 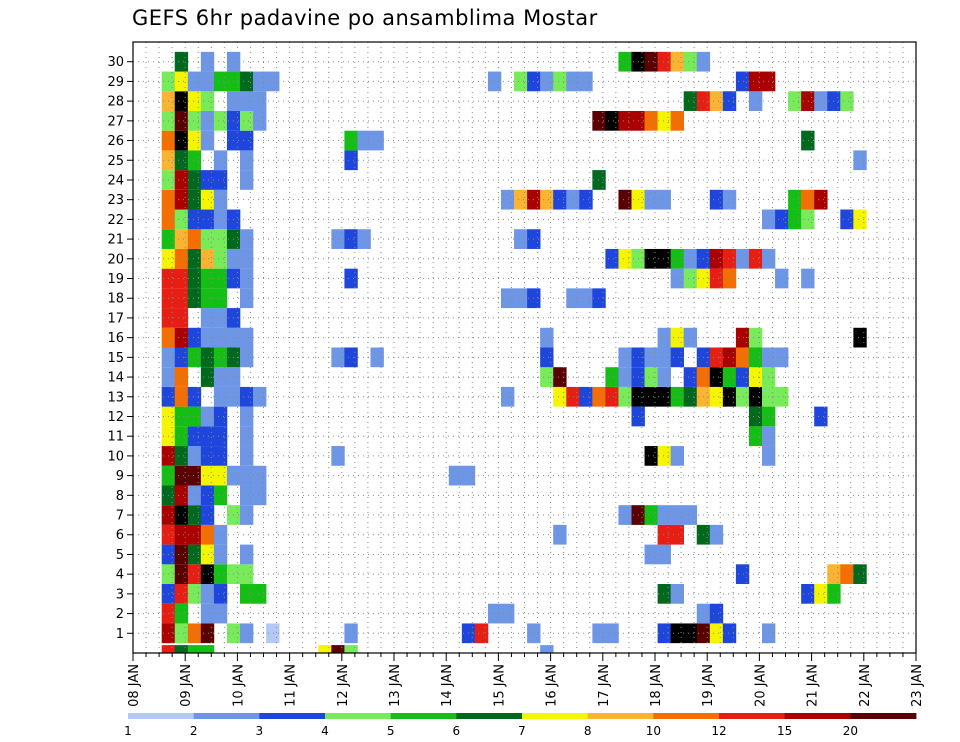 I want to click on y-tick-label: 22, so click(x=115, y=220).